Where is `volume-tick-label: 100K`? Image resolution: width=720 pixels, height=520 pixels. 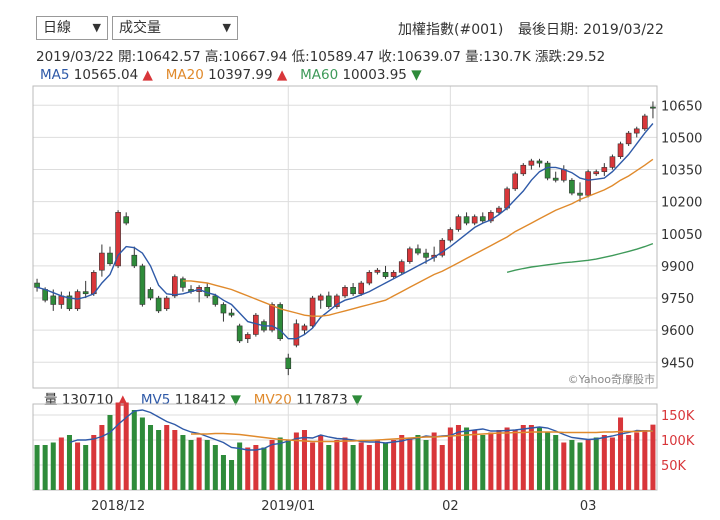 volume-tick-label: 100K is located at coordinates (678, 441).